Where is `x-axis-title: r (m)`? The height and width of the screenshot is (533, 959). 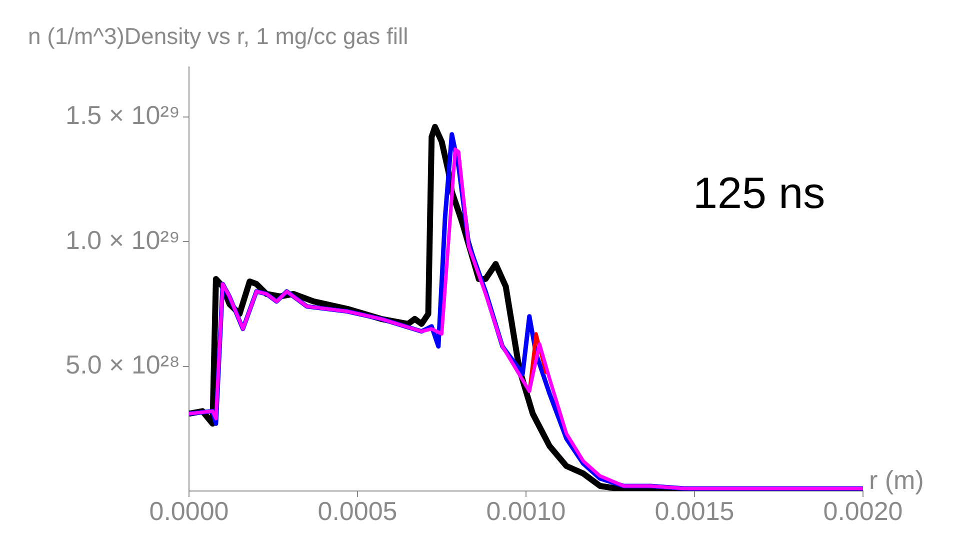
x-axis-title: r (m) is located at coordinates (896, 480).